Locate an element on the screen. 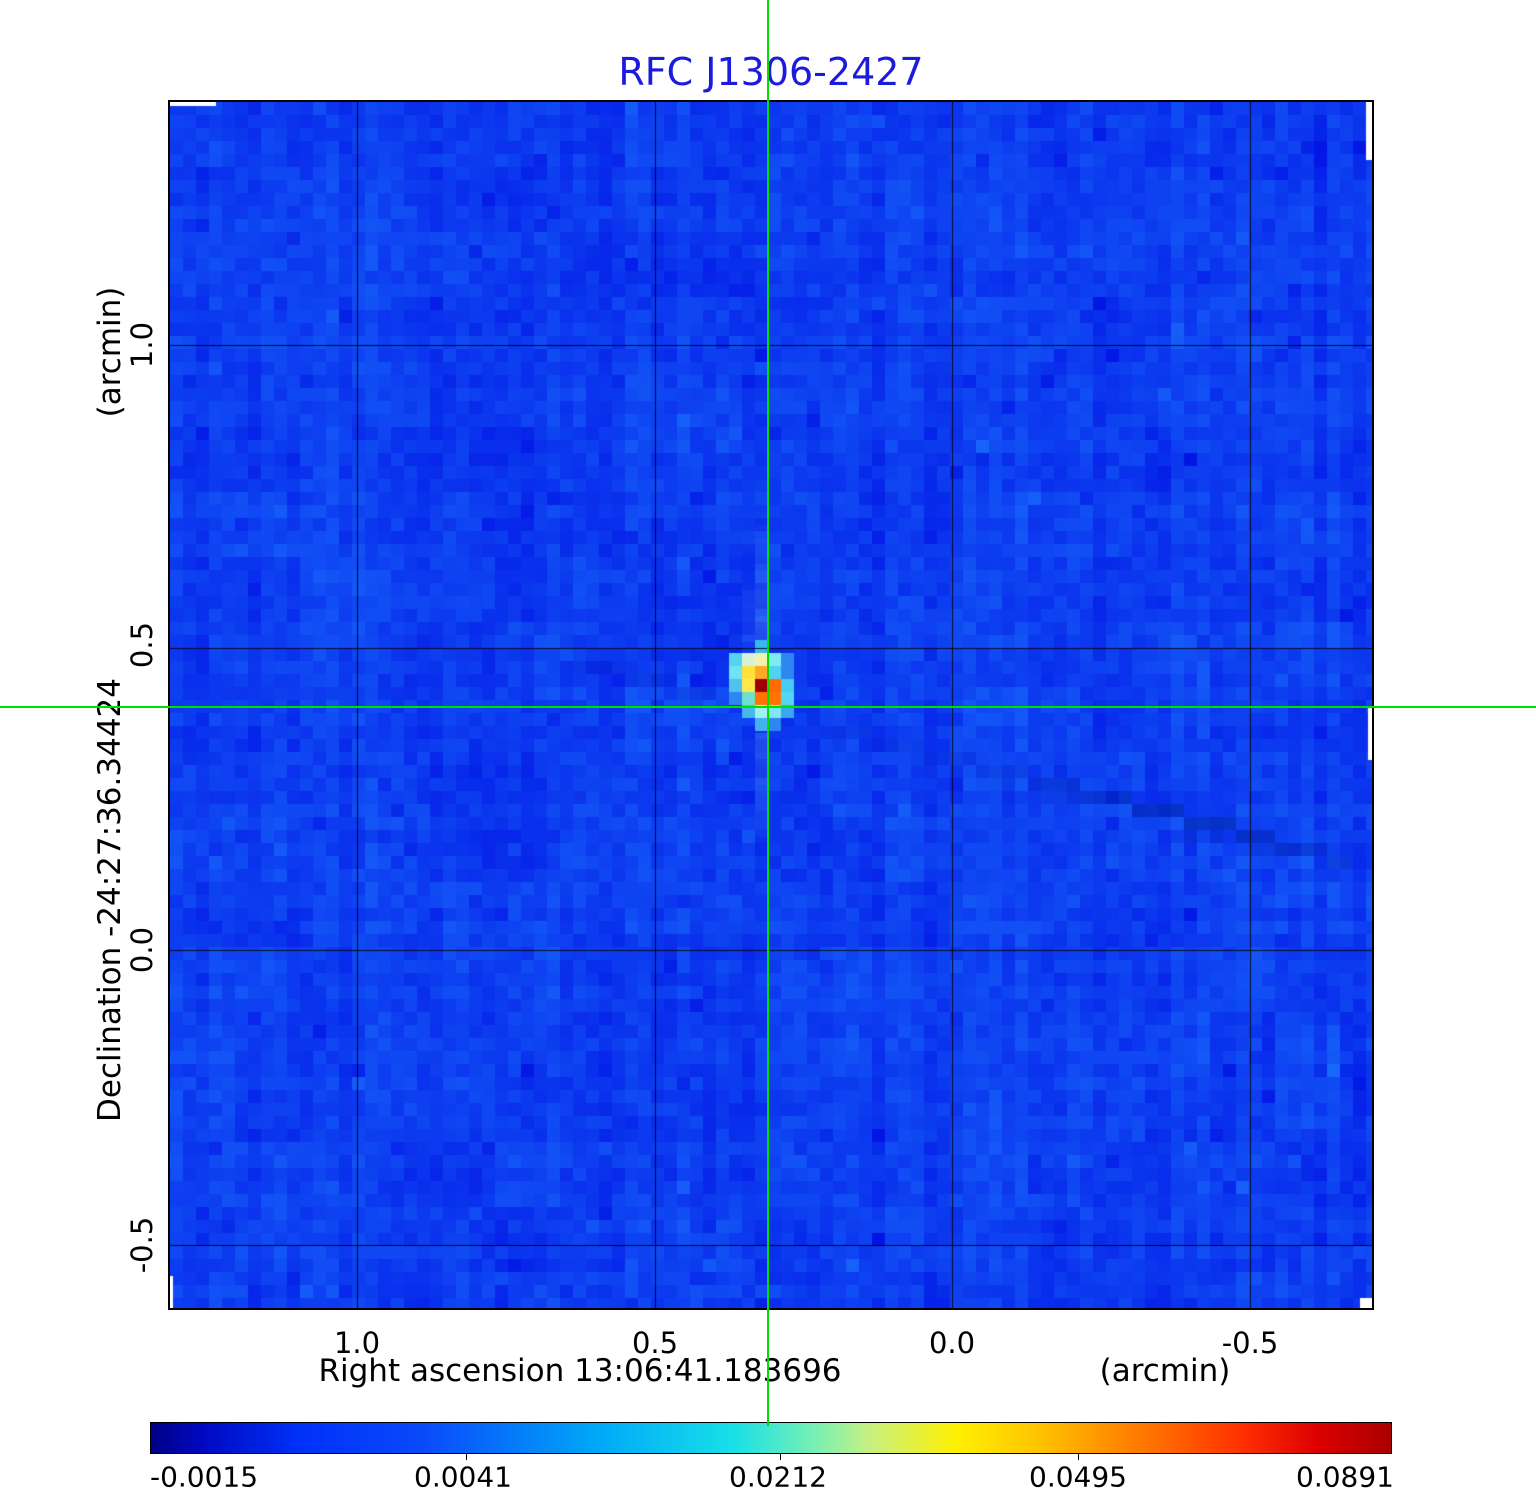 This screenshot has width=1536, height=1511. crosshair-vertical-line is located at coordinates (768, 713).